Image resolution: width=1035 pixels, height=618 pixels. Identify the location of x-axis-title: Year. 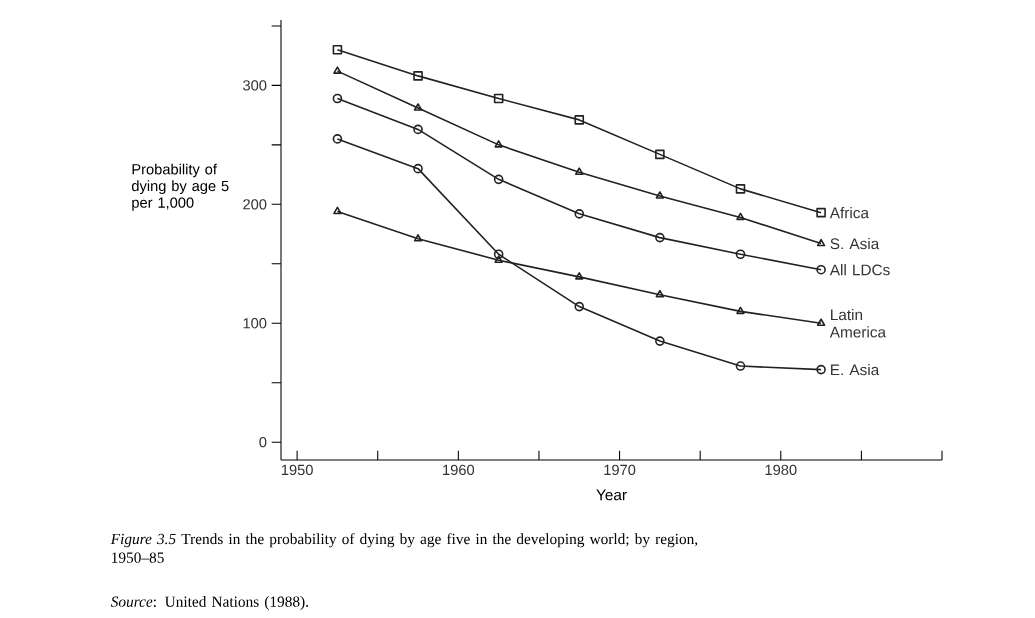
(611, 495).